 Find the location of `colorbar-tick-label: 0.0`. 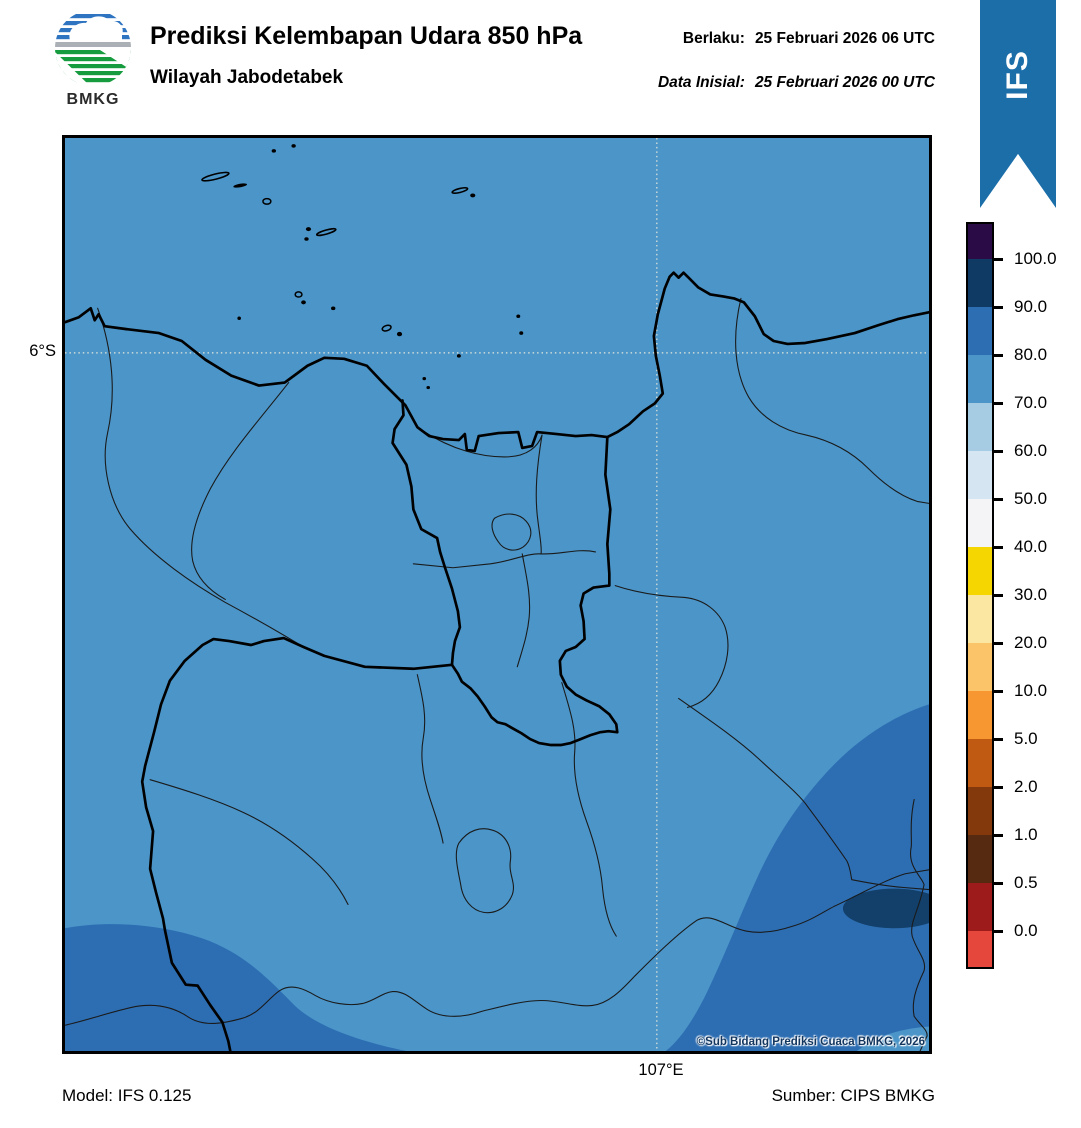

colorbar-tick-label: 0.0 is located at coordinates (1026, 930).